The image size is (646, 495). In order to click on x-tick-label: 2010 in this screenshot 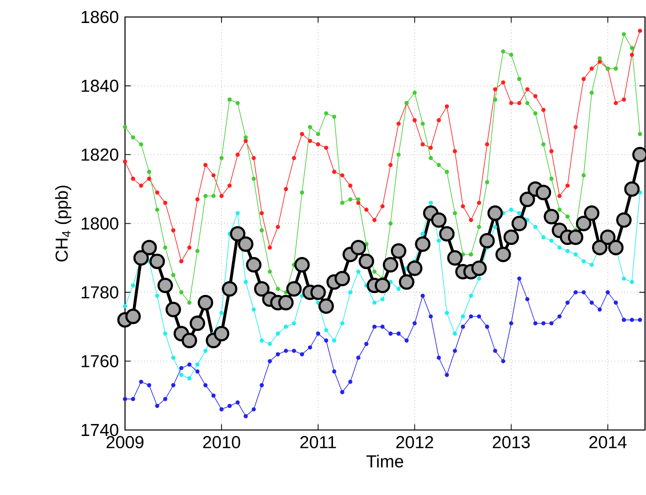, I will do `click(221, 442)`.